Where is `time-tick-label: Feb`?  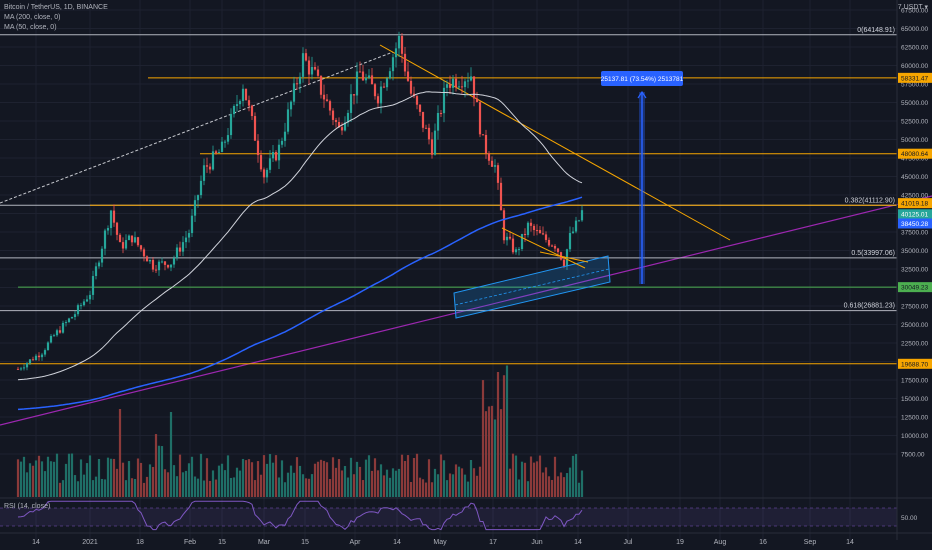 time-tick-label: Feb is located at coordinates (190, 542).